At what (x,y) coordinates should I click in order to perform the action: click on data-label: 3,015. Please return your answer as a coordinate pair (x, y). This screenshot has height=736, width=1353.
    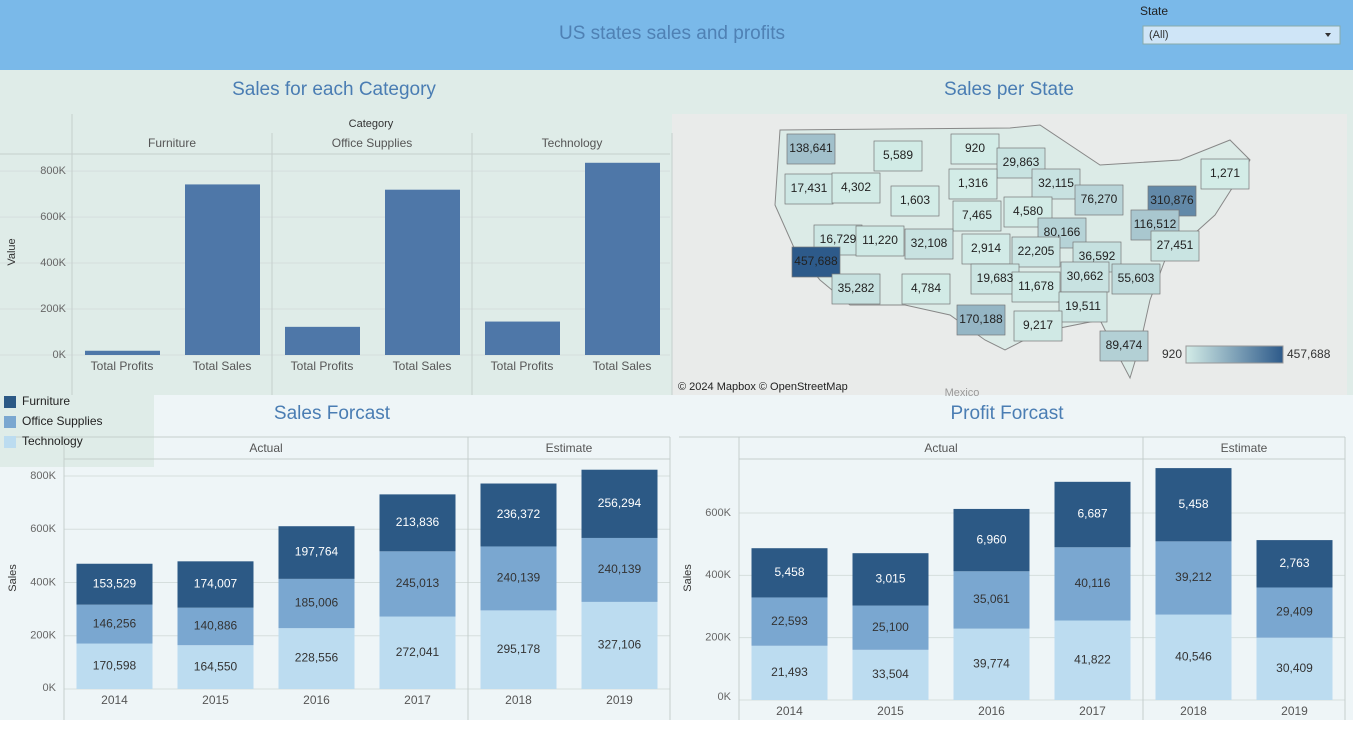
    Looking at the image, I should click on (890, 579).